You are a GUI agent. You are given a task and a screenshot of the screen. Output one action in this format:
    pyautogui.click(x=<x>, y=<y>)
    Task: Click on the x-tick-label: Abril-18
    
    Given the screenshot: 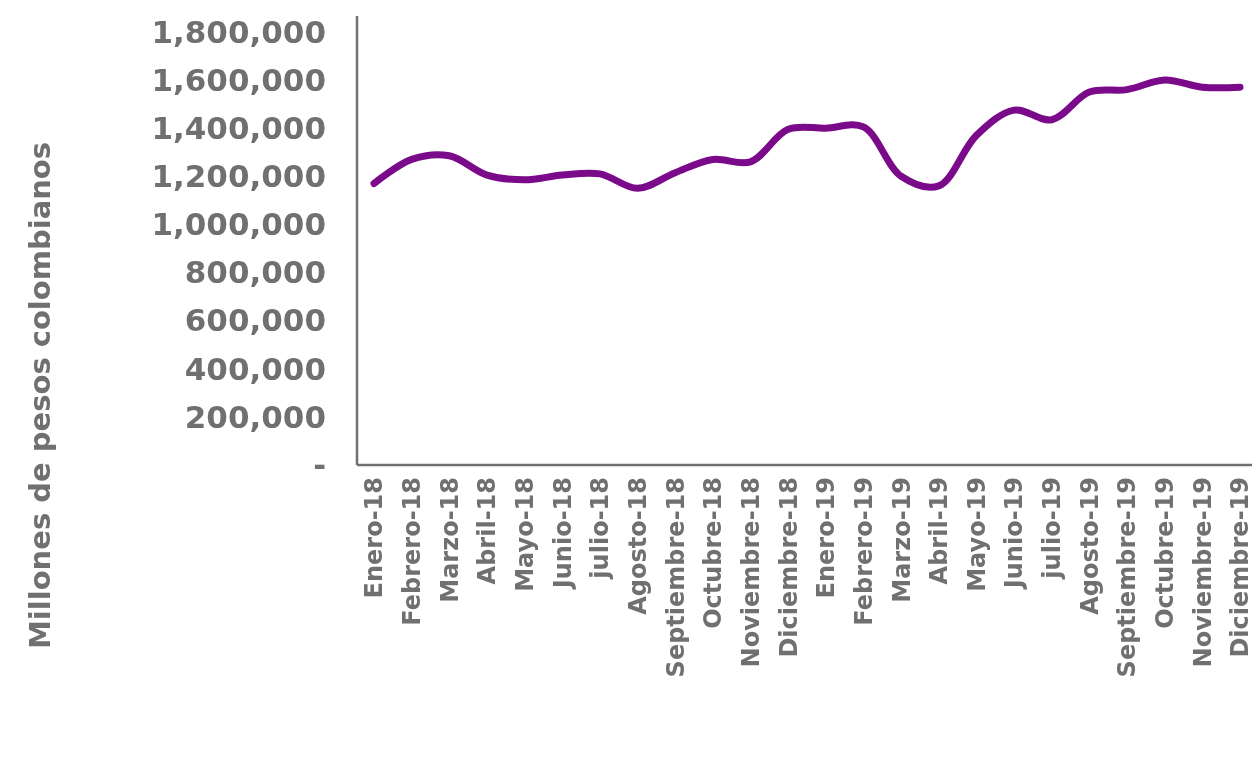 What is the action you would take?
    pyautogui.click(x=487, y=531)
    